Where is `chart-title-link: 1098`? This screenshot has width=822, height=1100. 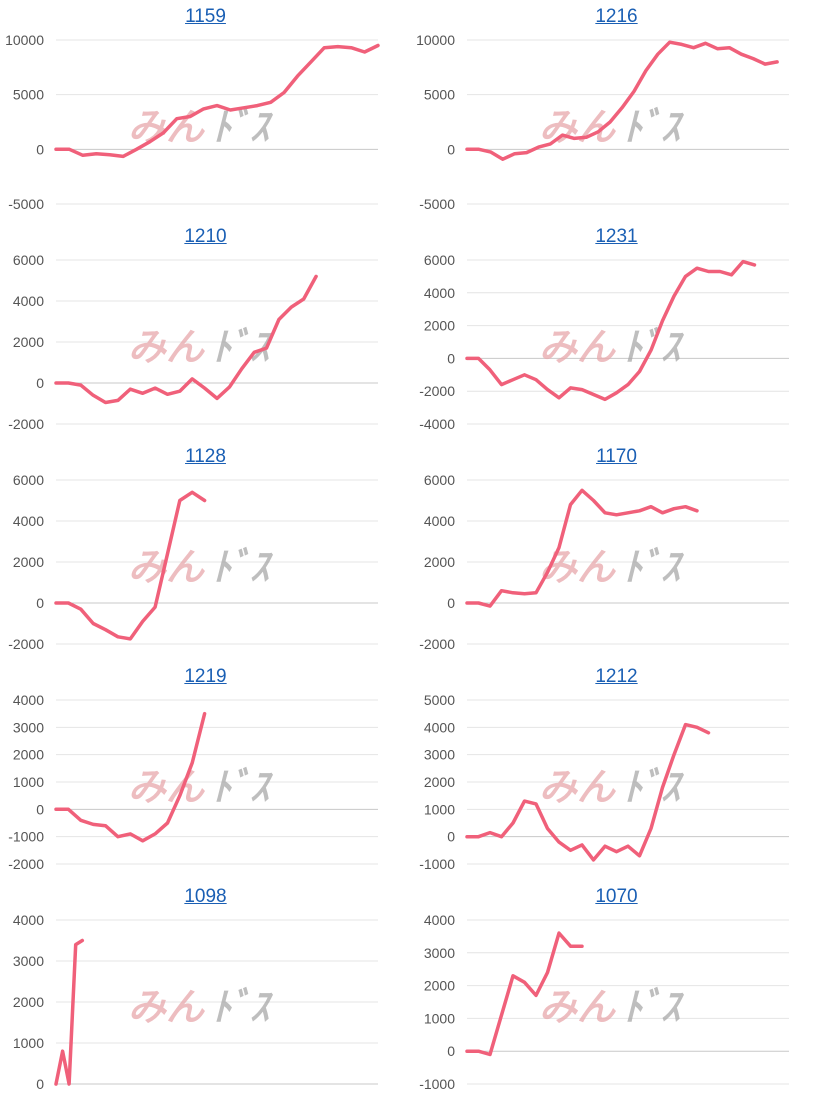 chart-title-link: 1098 is located at coordinates (205, 896).